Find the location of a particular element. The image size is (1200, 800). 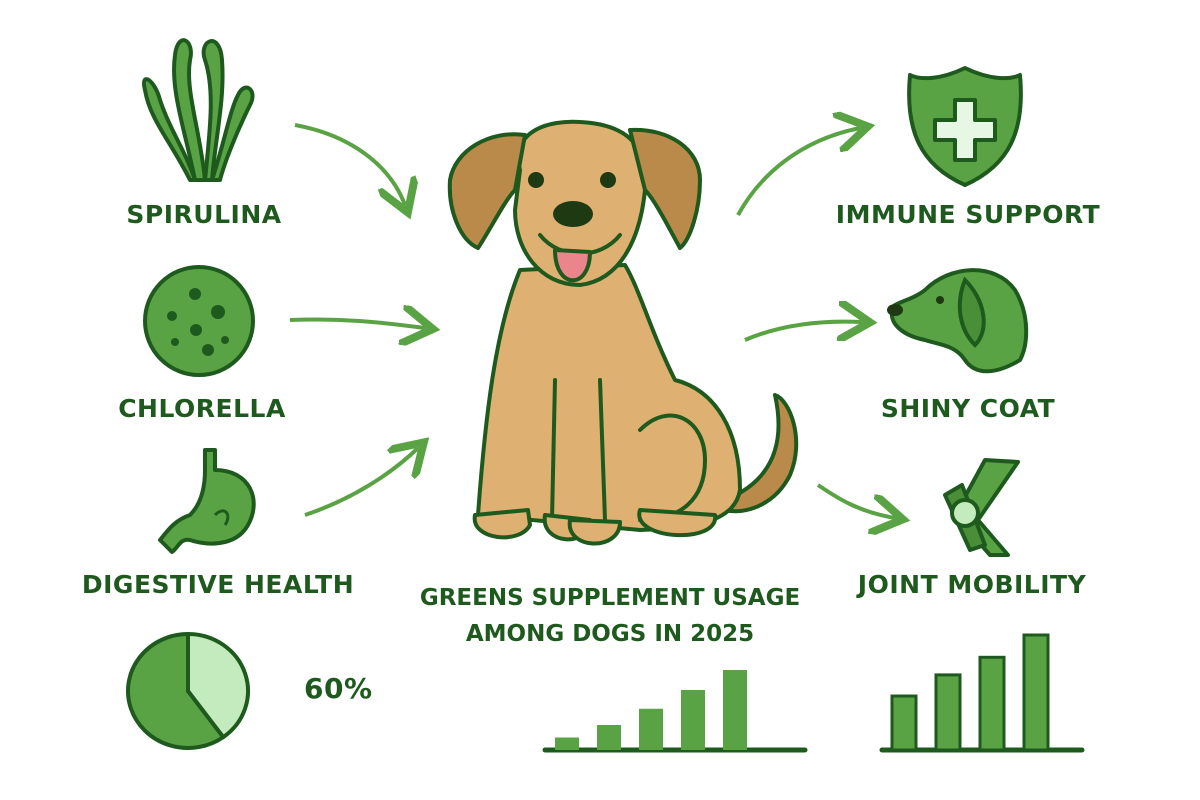

arrow-joint is located at coordinates (855, 500).